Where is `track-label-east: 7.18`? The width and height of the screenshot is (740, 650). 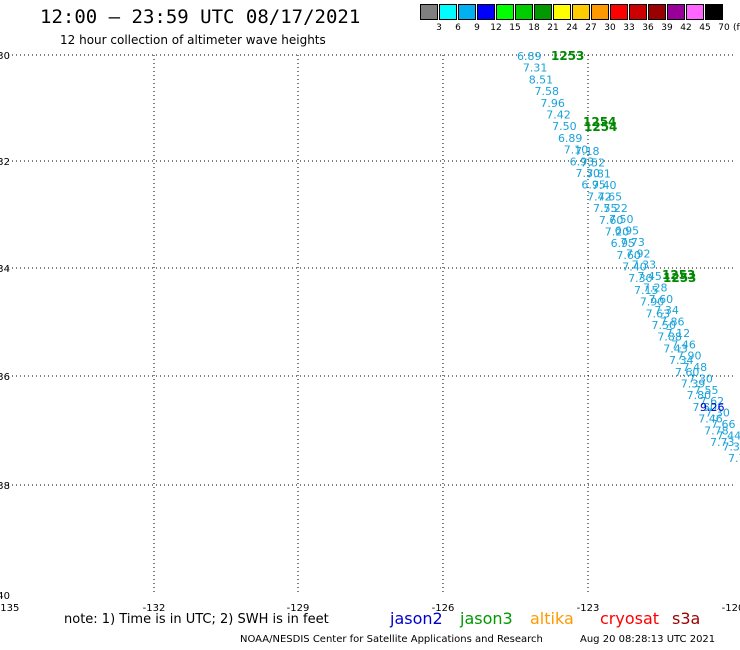 track-label-east: 7.18 is located at coordinates (587, 151).